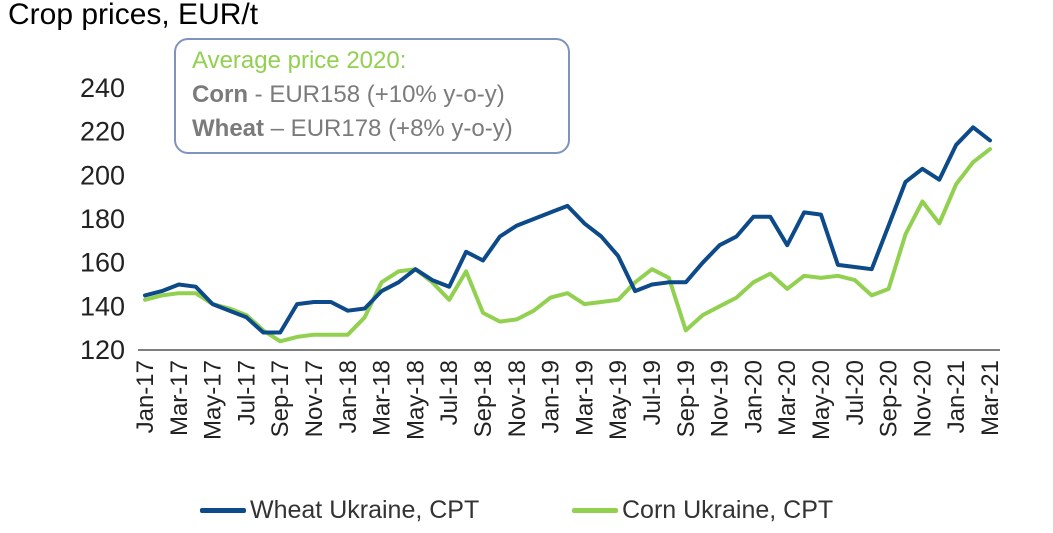  I want to click on x-tick-label: May-20, so click(821, 400).